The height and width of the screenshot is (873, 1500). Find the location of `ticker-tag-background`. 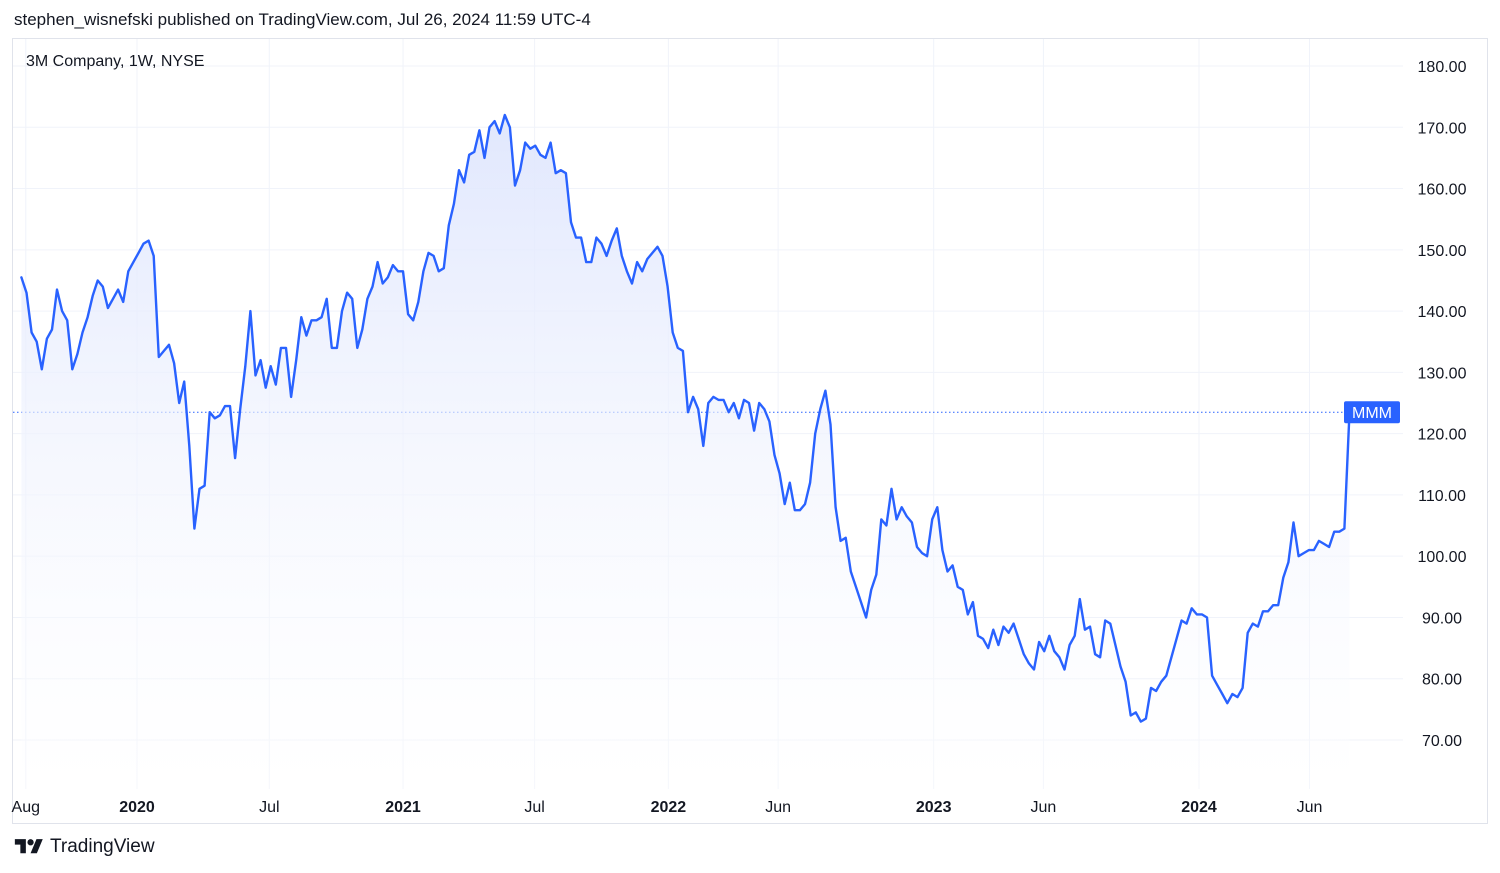

ticker-tag-background is located at coordinates (1372, 412).